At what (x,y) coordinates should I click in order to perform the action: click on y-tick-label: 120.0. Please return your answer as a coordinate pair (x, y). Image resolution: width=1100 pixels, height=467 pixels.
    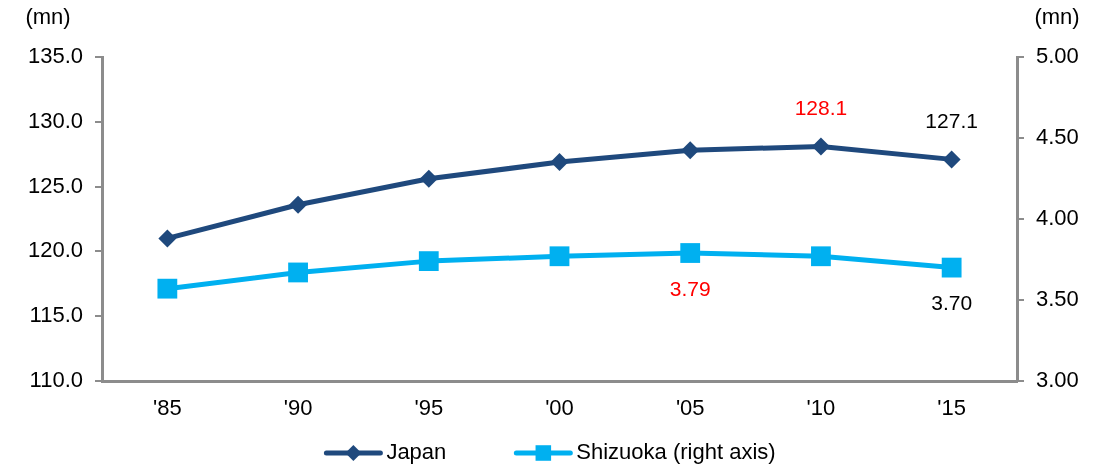
    Looking at the image, I should click on (55, 250).